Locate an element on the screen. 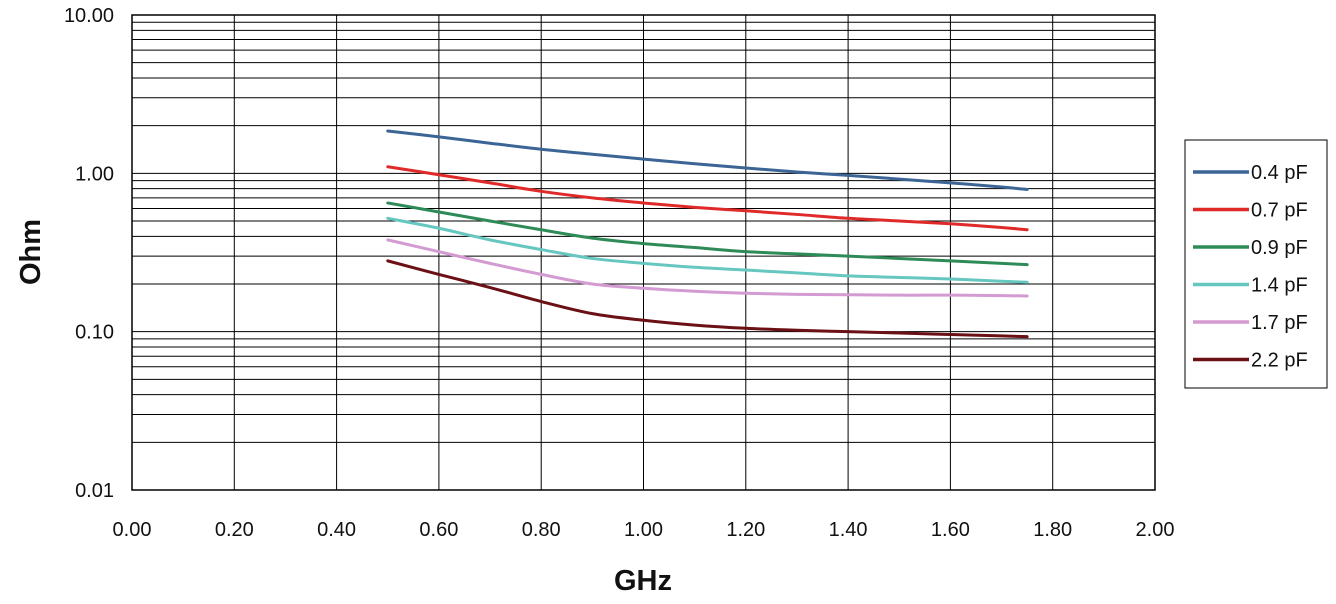  x-tick-label: 0.40 is located at coordinates (336, 530).